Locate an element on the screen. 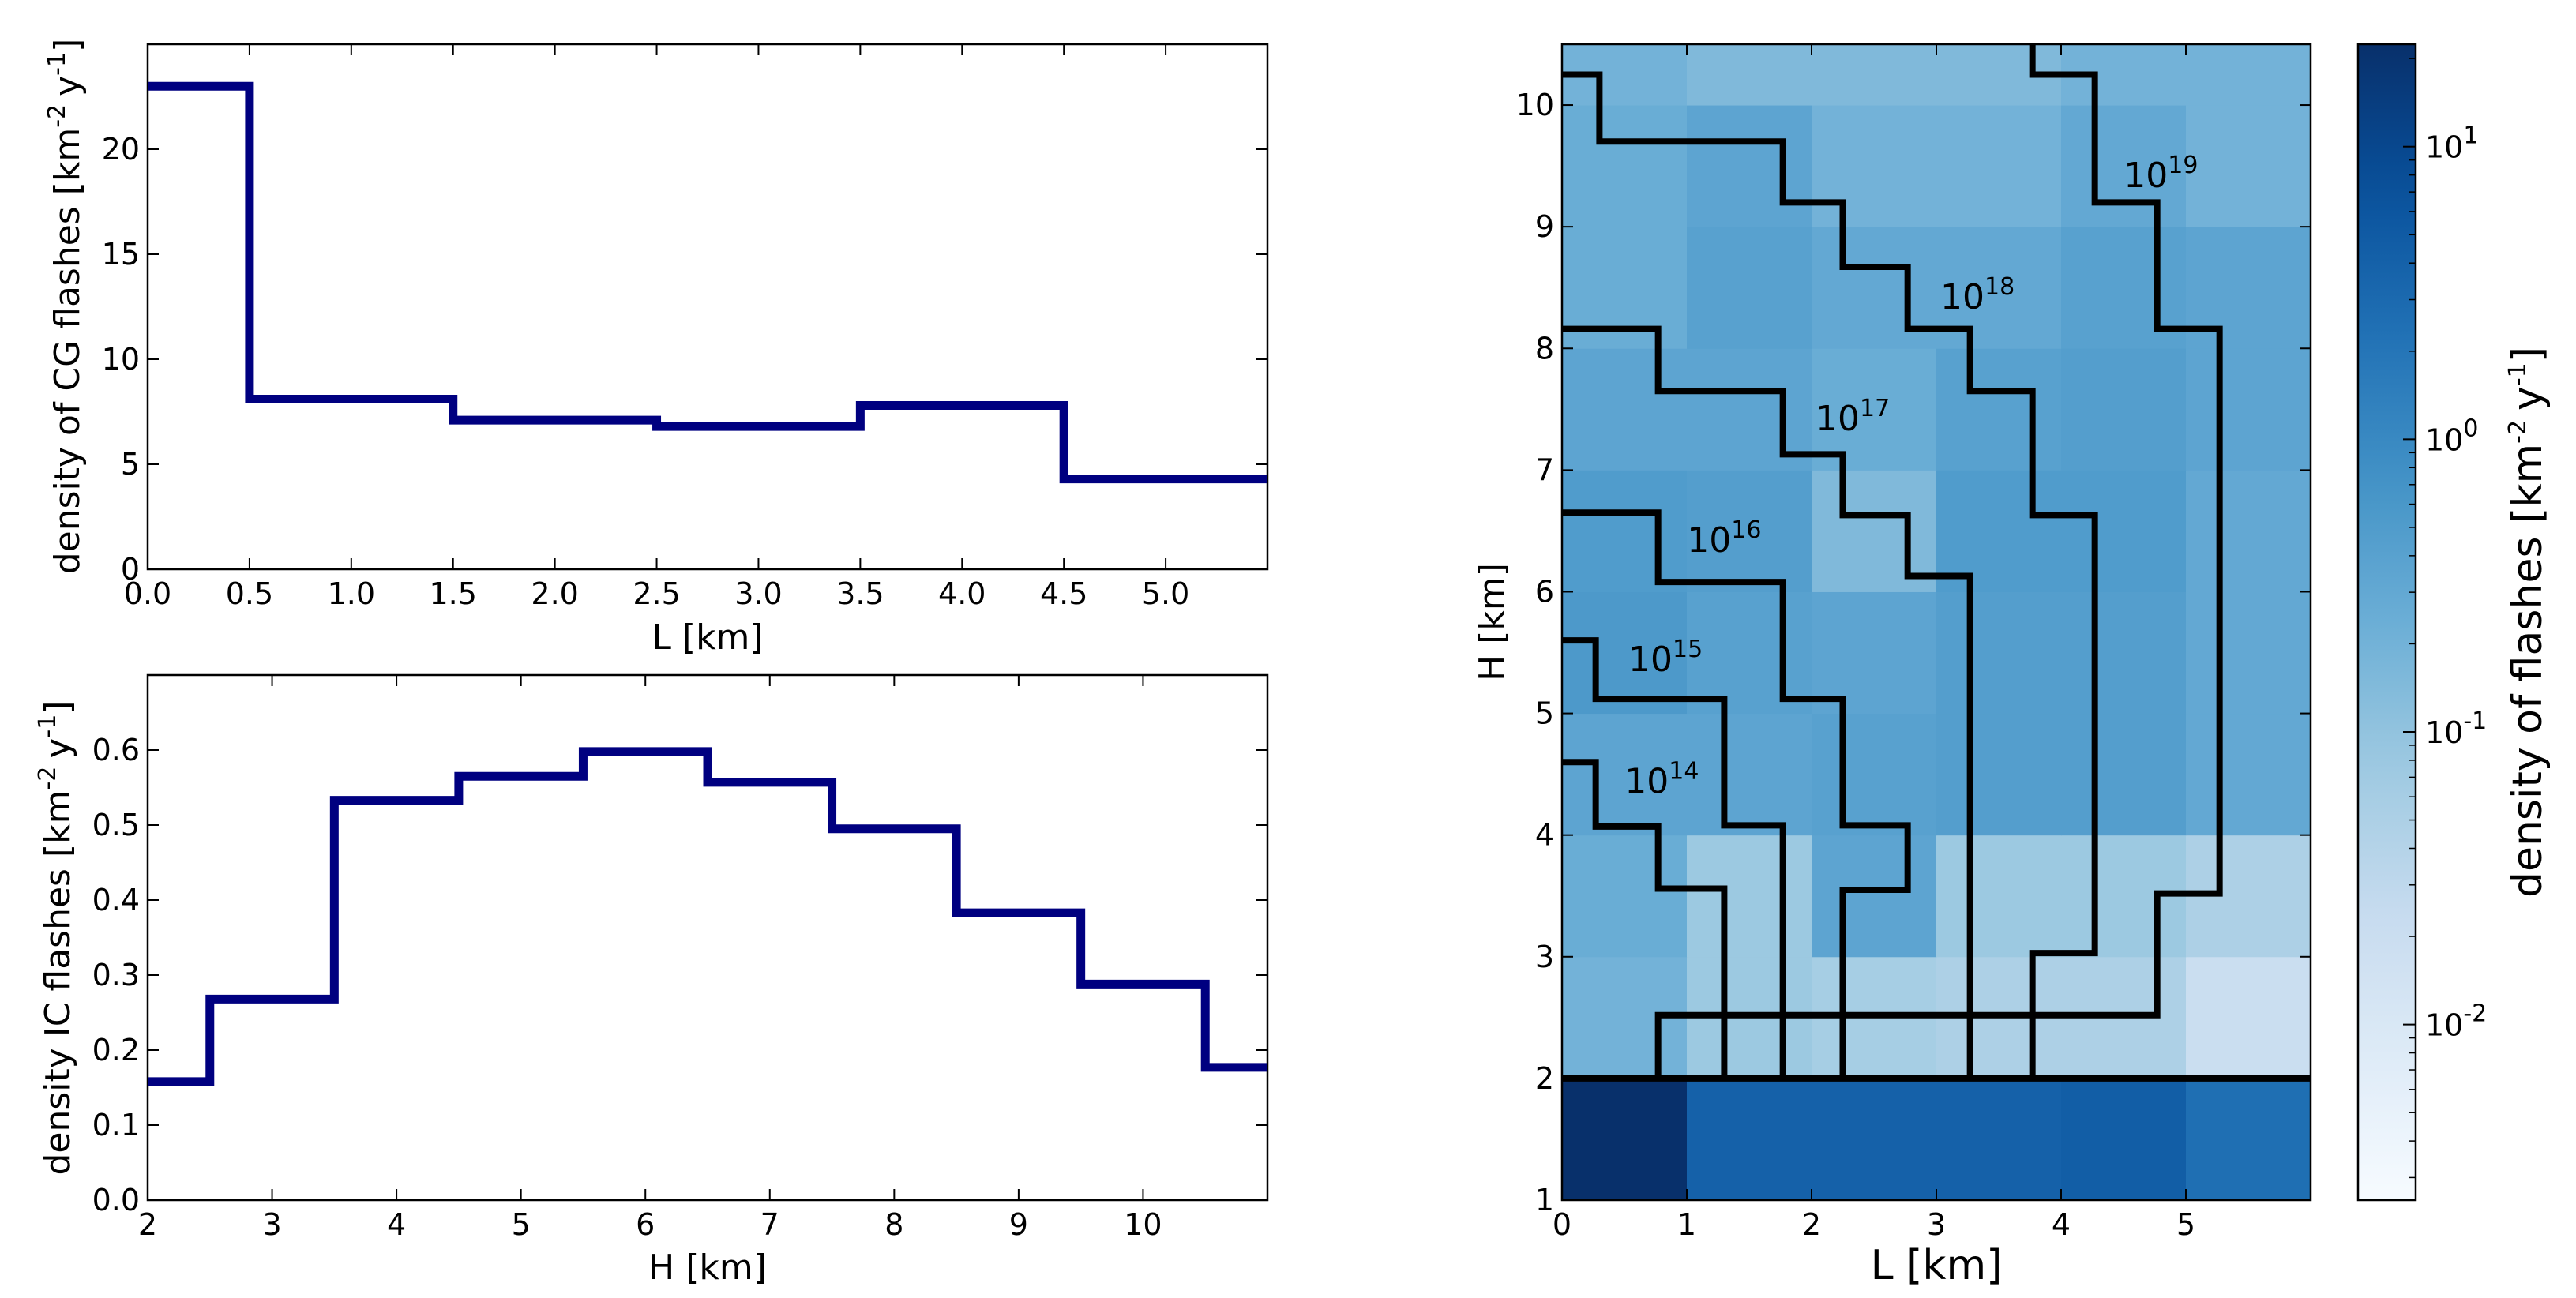 This screenshot has height=1298, width=2576. y-tick-label: 15 is located at coordinates (121, 254).